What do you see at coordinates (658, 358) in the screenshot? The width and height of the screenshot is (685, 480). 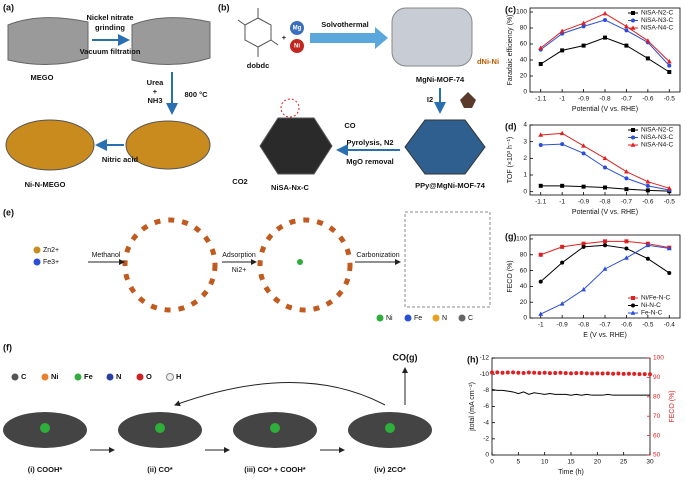 I see `y2-tick-label: 100` at bounding box center [658, 358].